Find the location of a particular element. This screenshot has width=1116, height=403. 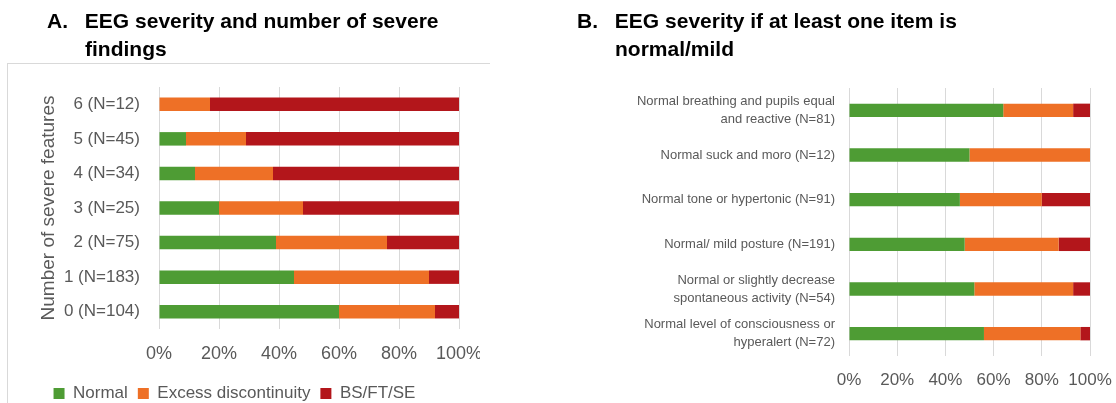

y-tick-label: 1 (N=183) is located at coordinates (101, 276).